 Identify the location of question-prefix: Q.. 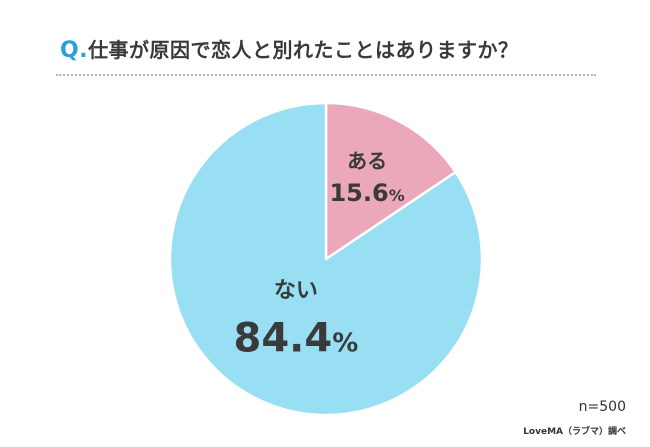
(74, 50).